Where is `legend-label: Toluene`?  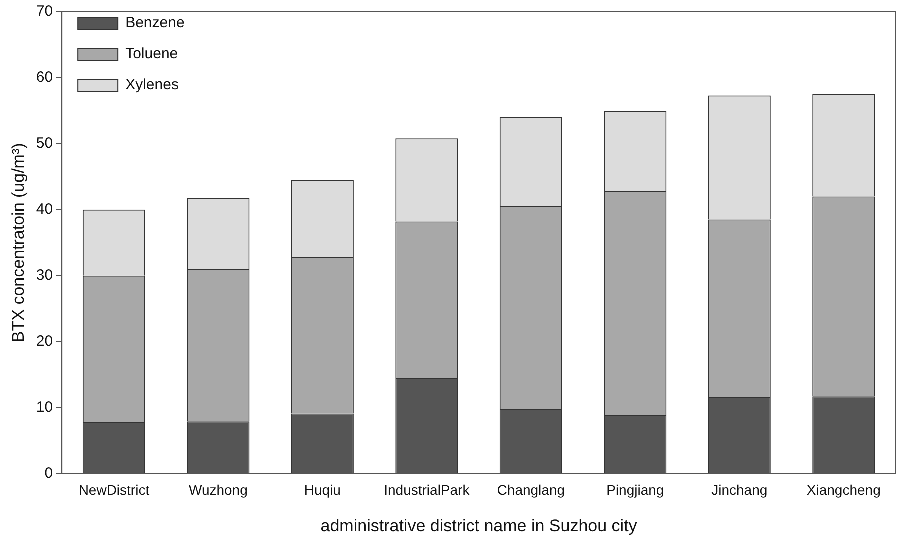 legend-label: Toluene is located at coordinates (152, 54).